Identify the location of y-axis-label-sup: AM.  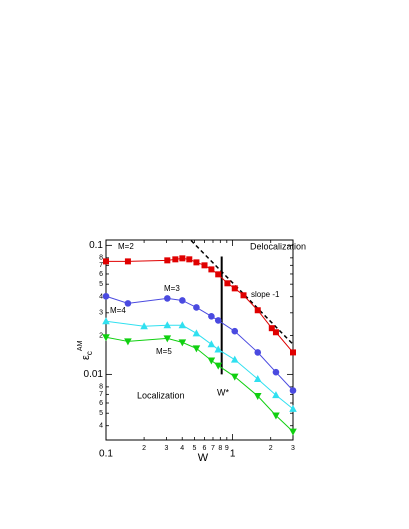
(80, 345).